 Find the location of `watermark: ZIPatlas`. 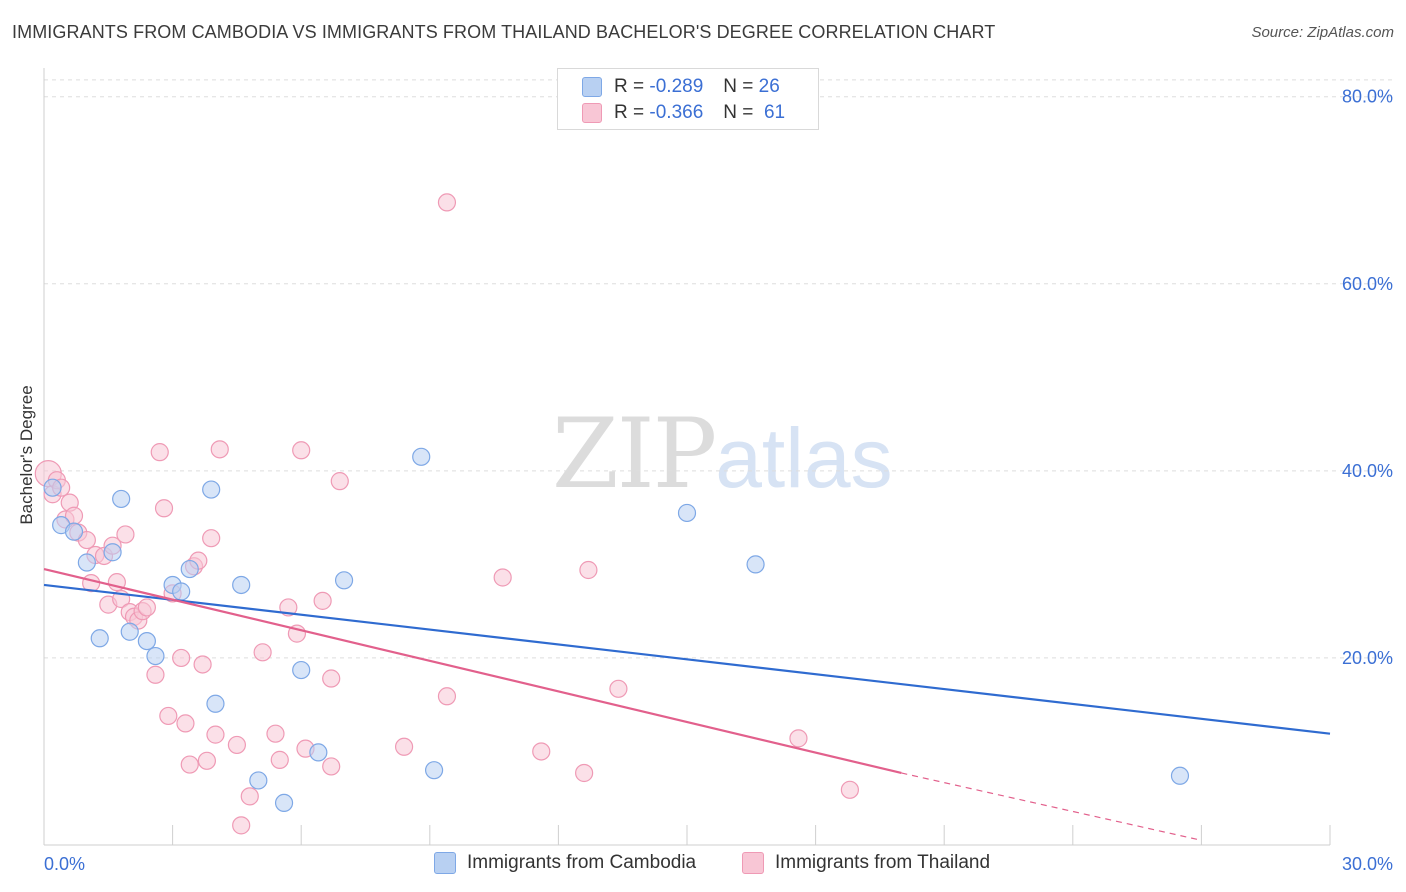

watermark: ZIPatlas is located at coordinates (722, 454).